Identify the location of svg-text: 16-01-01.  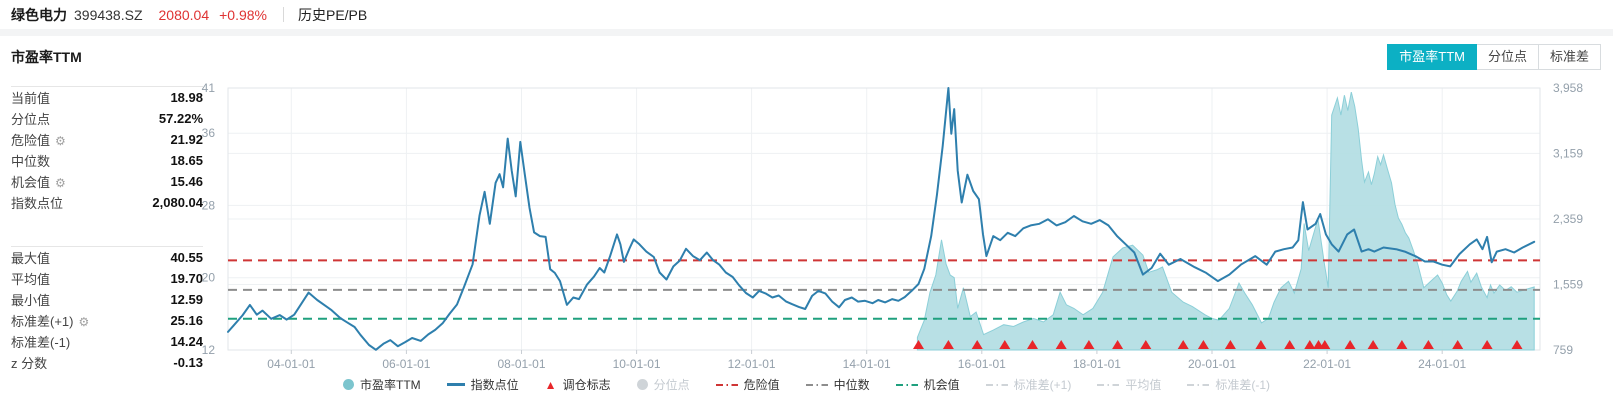
(982, 364).